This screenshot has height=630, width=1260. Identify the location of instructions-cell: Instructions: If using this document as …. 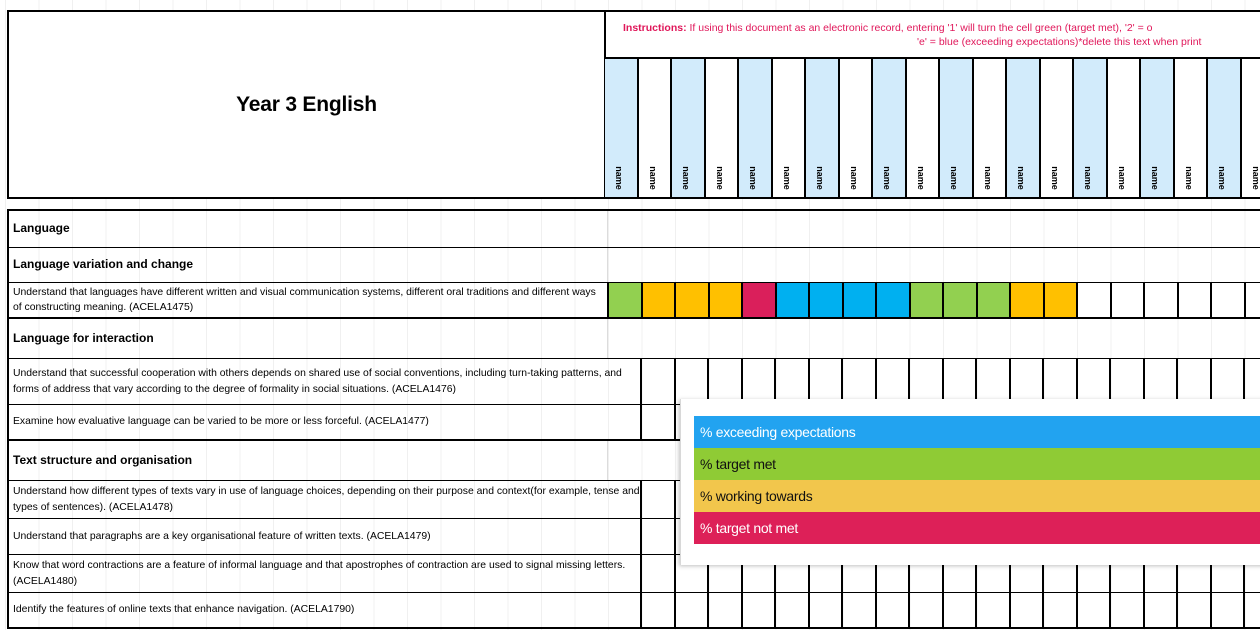
(933, 34).